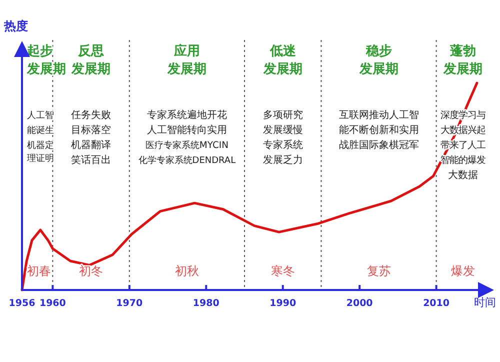 The height and width of the screenshot is (362, 500). Describe the element at coordinates (282, 130) in the screenshot. I see `annotation: 发展缓慢` at that location.